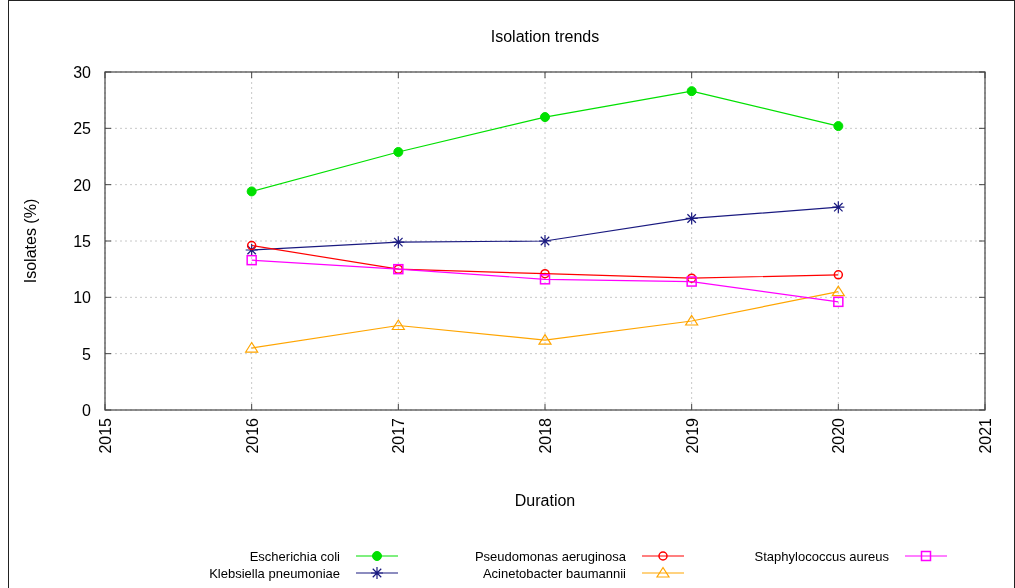  Describe the element at coordinates (399, 435) in the screenshot. I see `x-tick-label: 2017` at that location.